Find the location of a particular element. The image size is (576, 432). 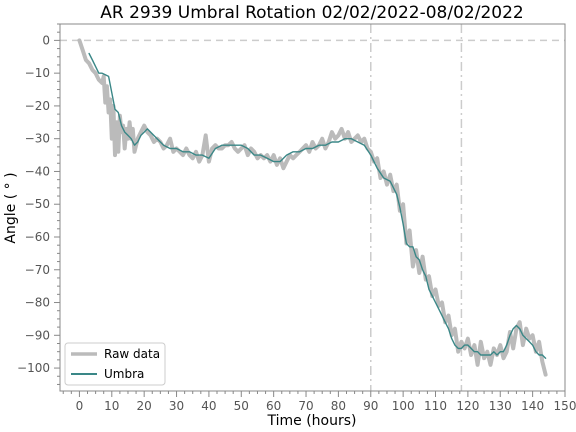

y-axis-title: Angle ( ° ) is located at coordinates (11, 207).